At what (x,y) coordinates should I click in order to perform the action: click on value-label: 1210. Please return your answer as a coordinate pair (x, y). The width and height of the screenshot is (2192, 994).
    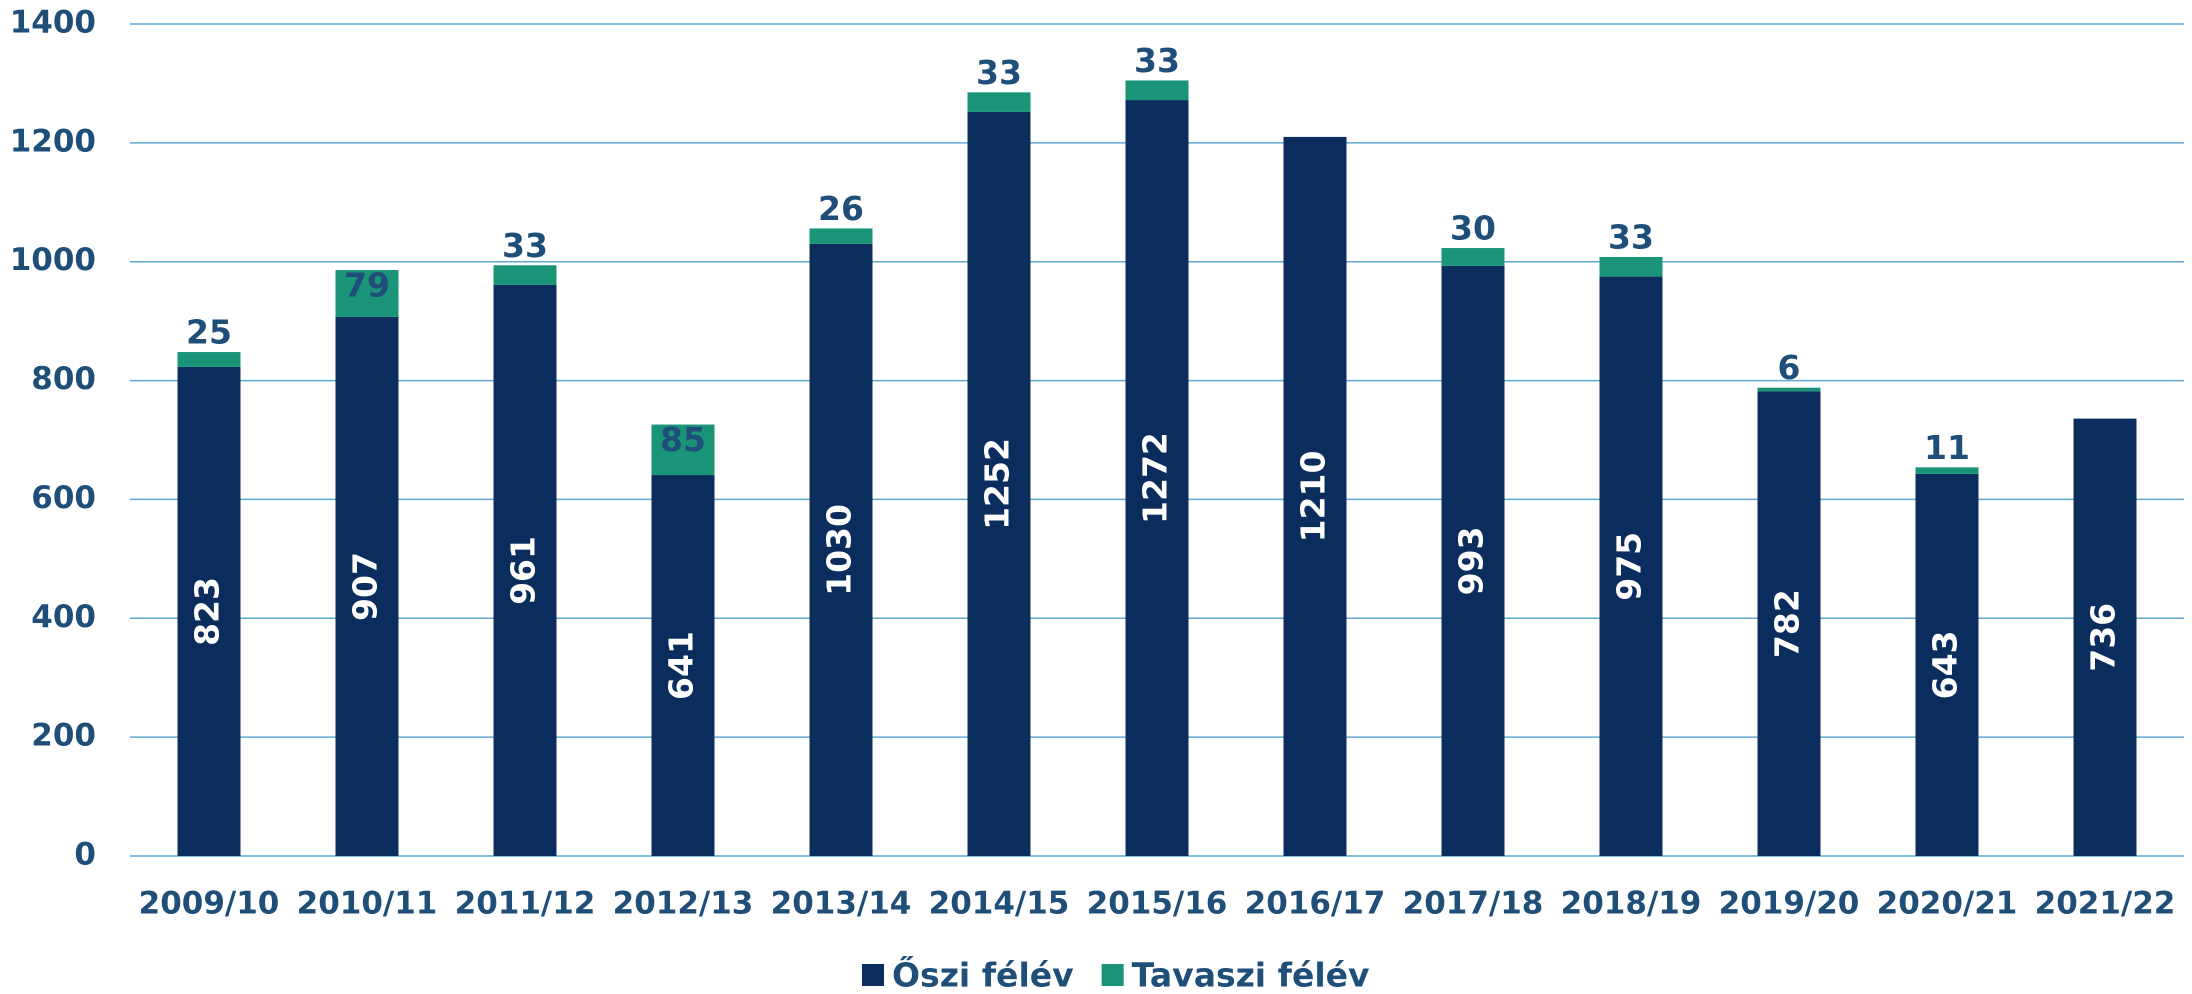
    Looking at the image, I should click on (1313, 497).